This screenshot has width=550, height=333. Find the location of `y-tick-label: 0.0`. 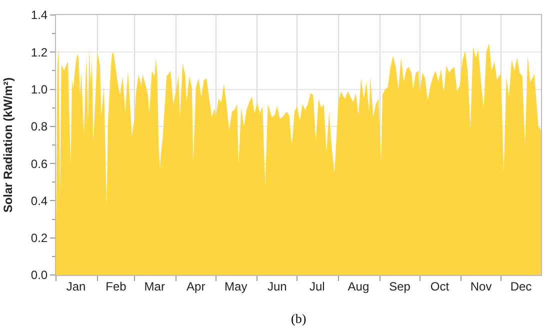

y-tick-label: 0.0 is located at coordinates (39, 275).